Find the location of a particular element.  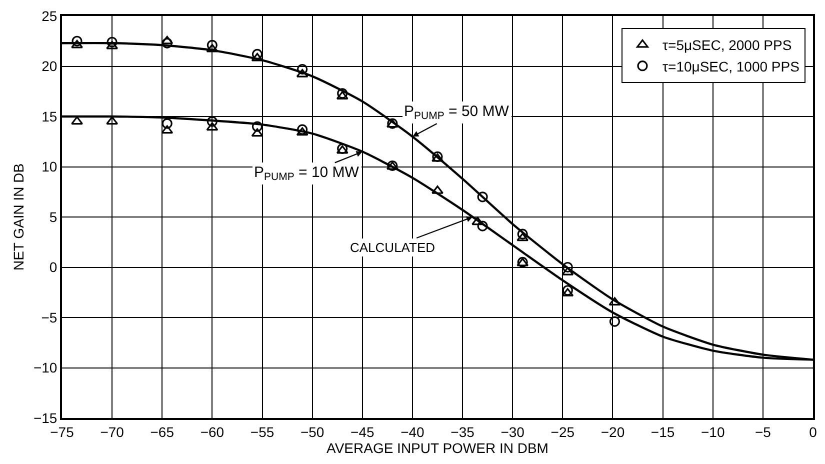

x-tick-label: −40 is located at coordinates (412, 432).